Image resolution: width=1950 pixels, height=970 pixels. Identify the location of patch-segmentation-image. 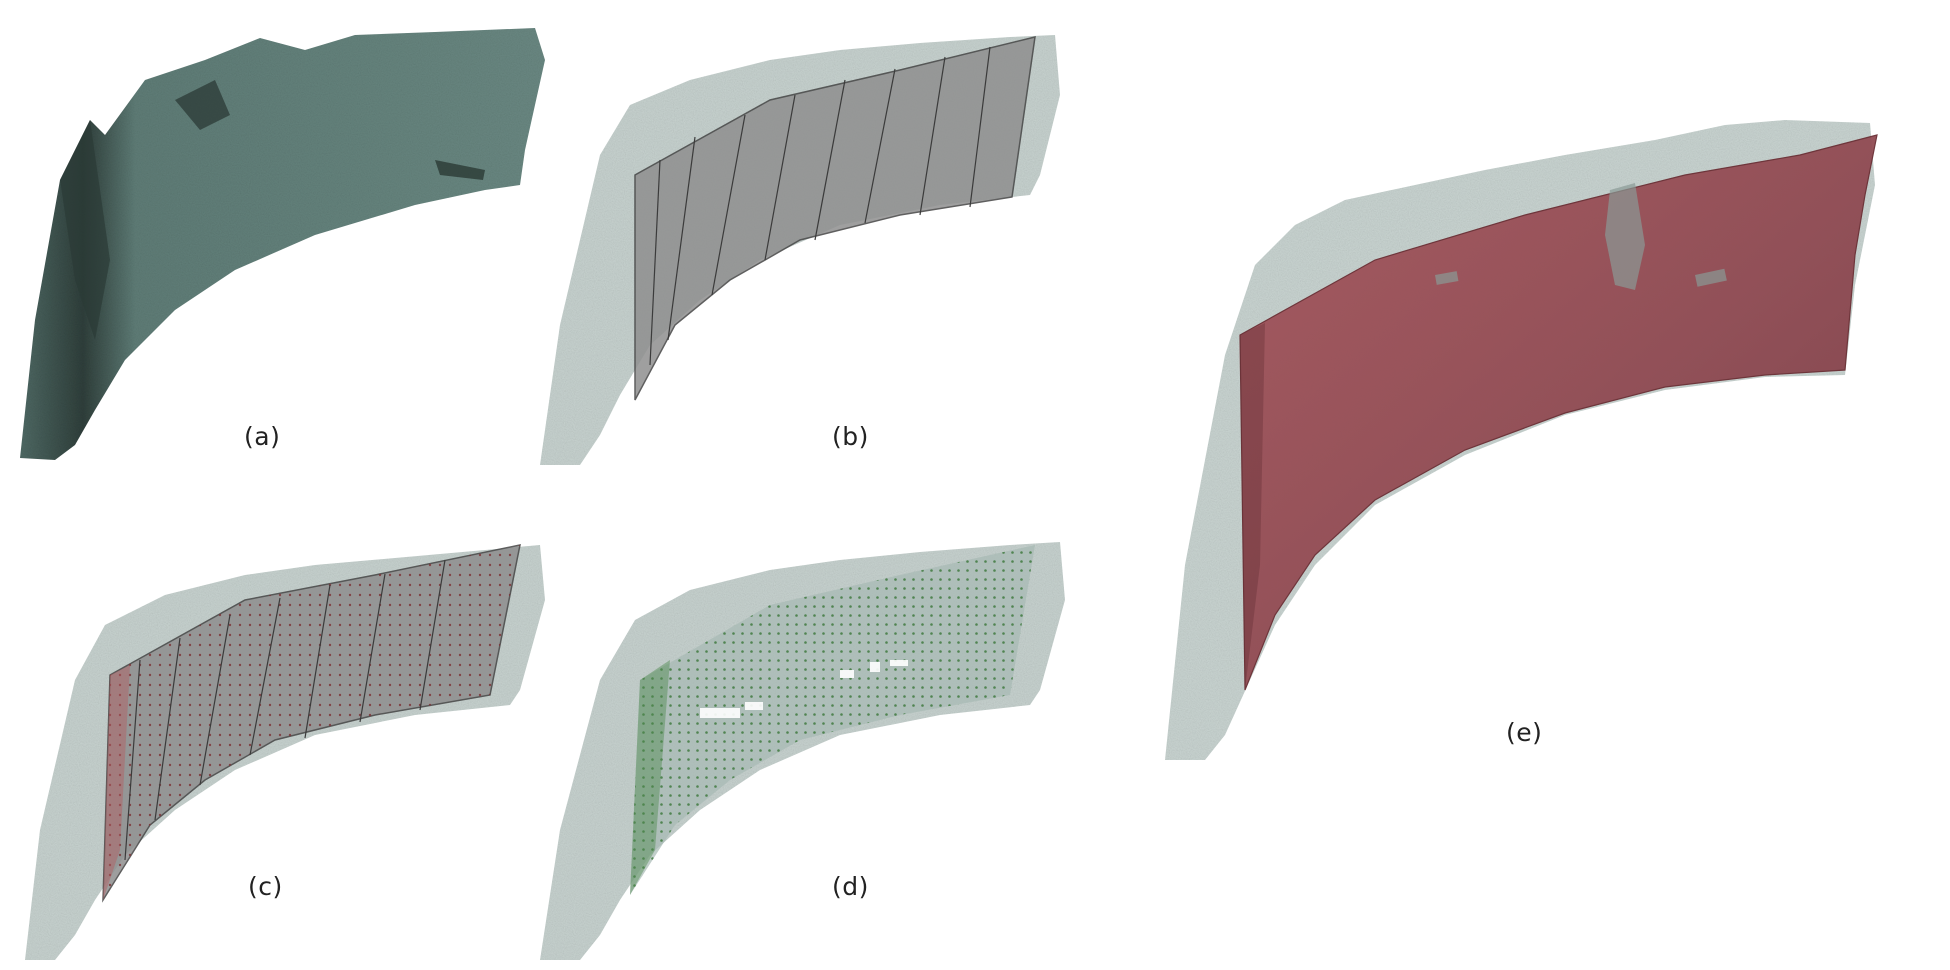
(807, 245).